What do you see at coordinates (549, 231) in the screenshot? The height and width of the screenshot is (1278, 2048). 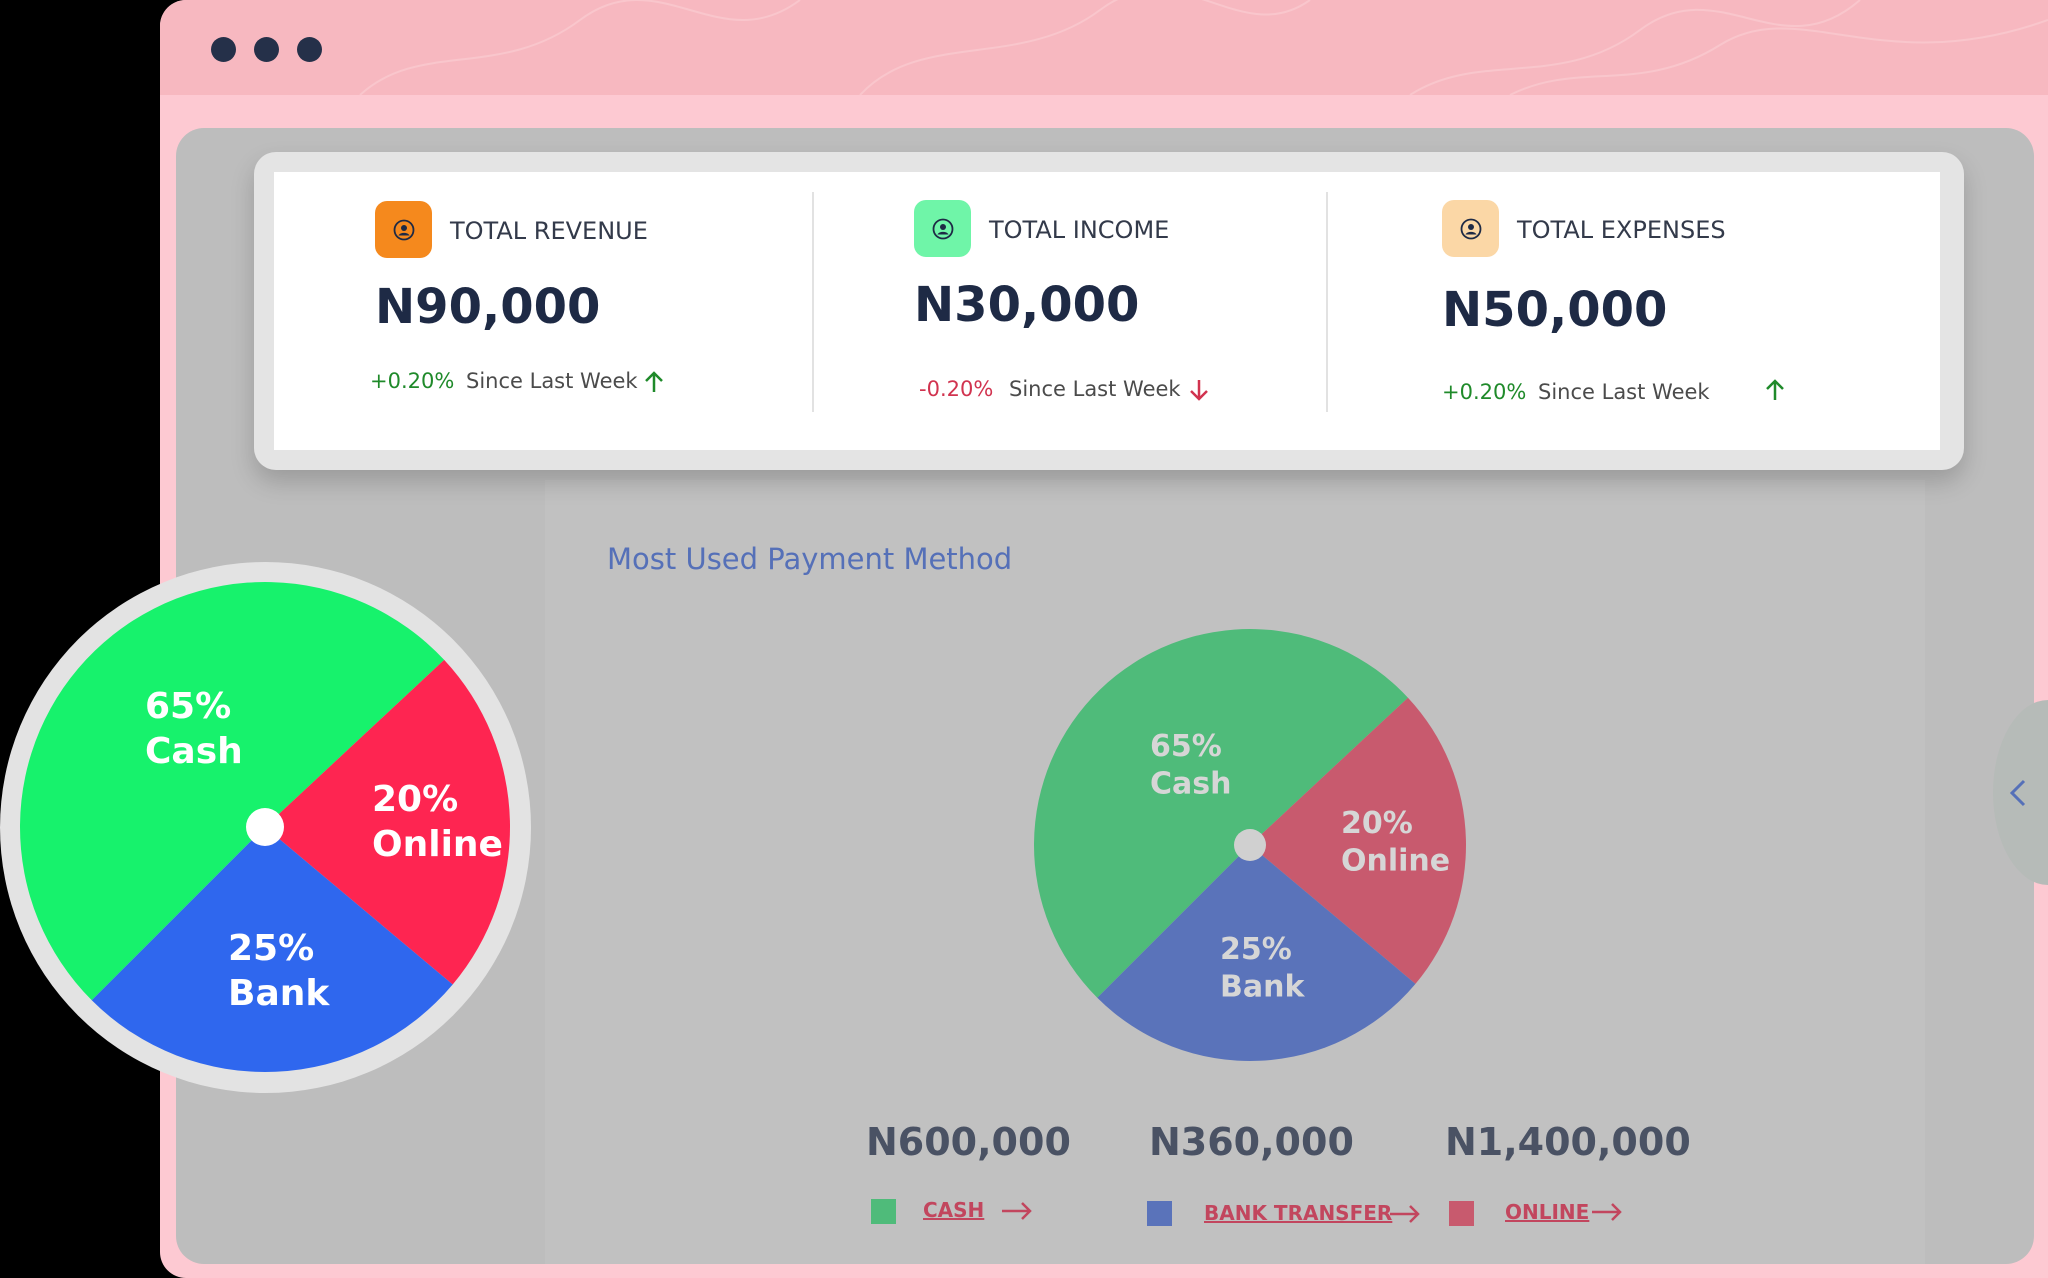 I see `stat-label: TOTAL REVENUE` at bounding box center [549, 231].